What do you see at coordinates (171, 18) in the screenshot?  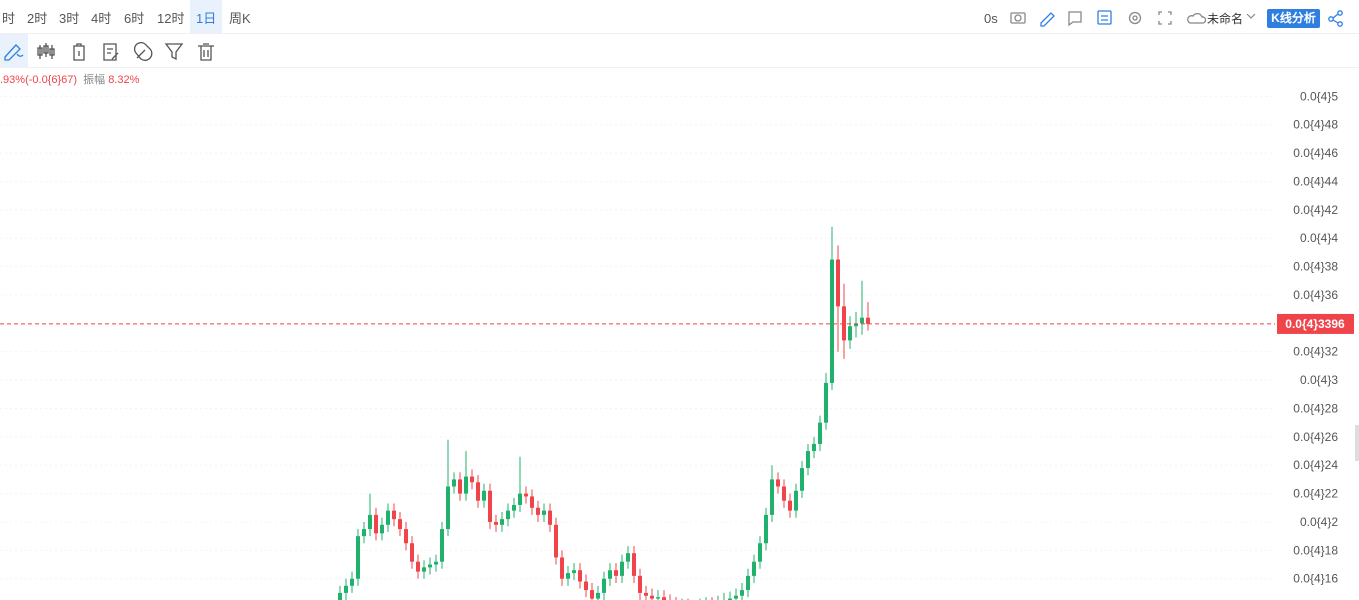 I see `interval: 12时` at bounding box center [171, 18].